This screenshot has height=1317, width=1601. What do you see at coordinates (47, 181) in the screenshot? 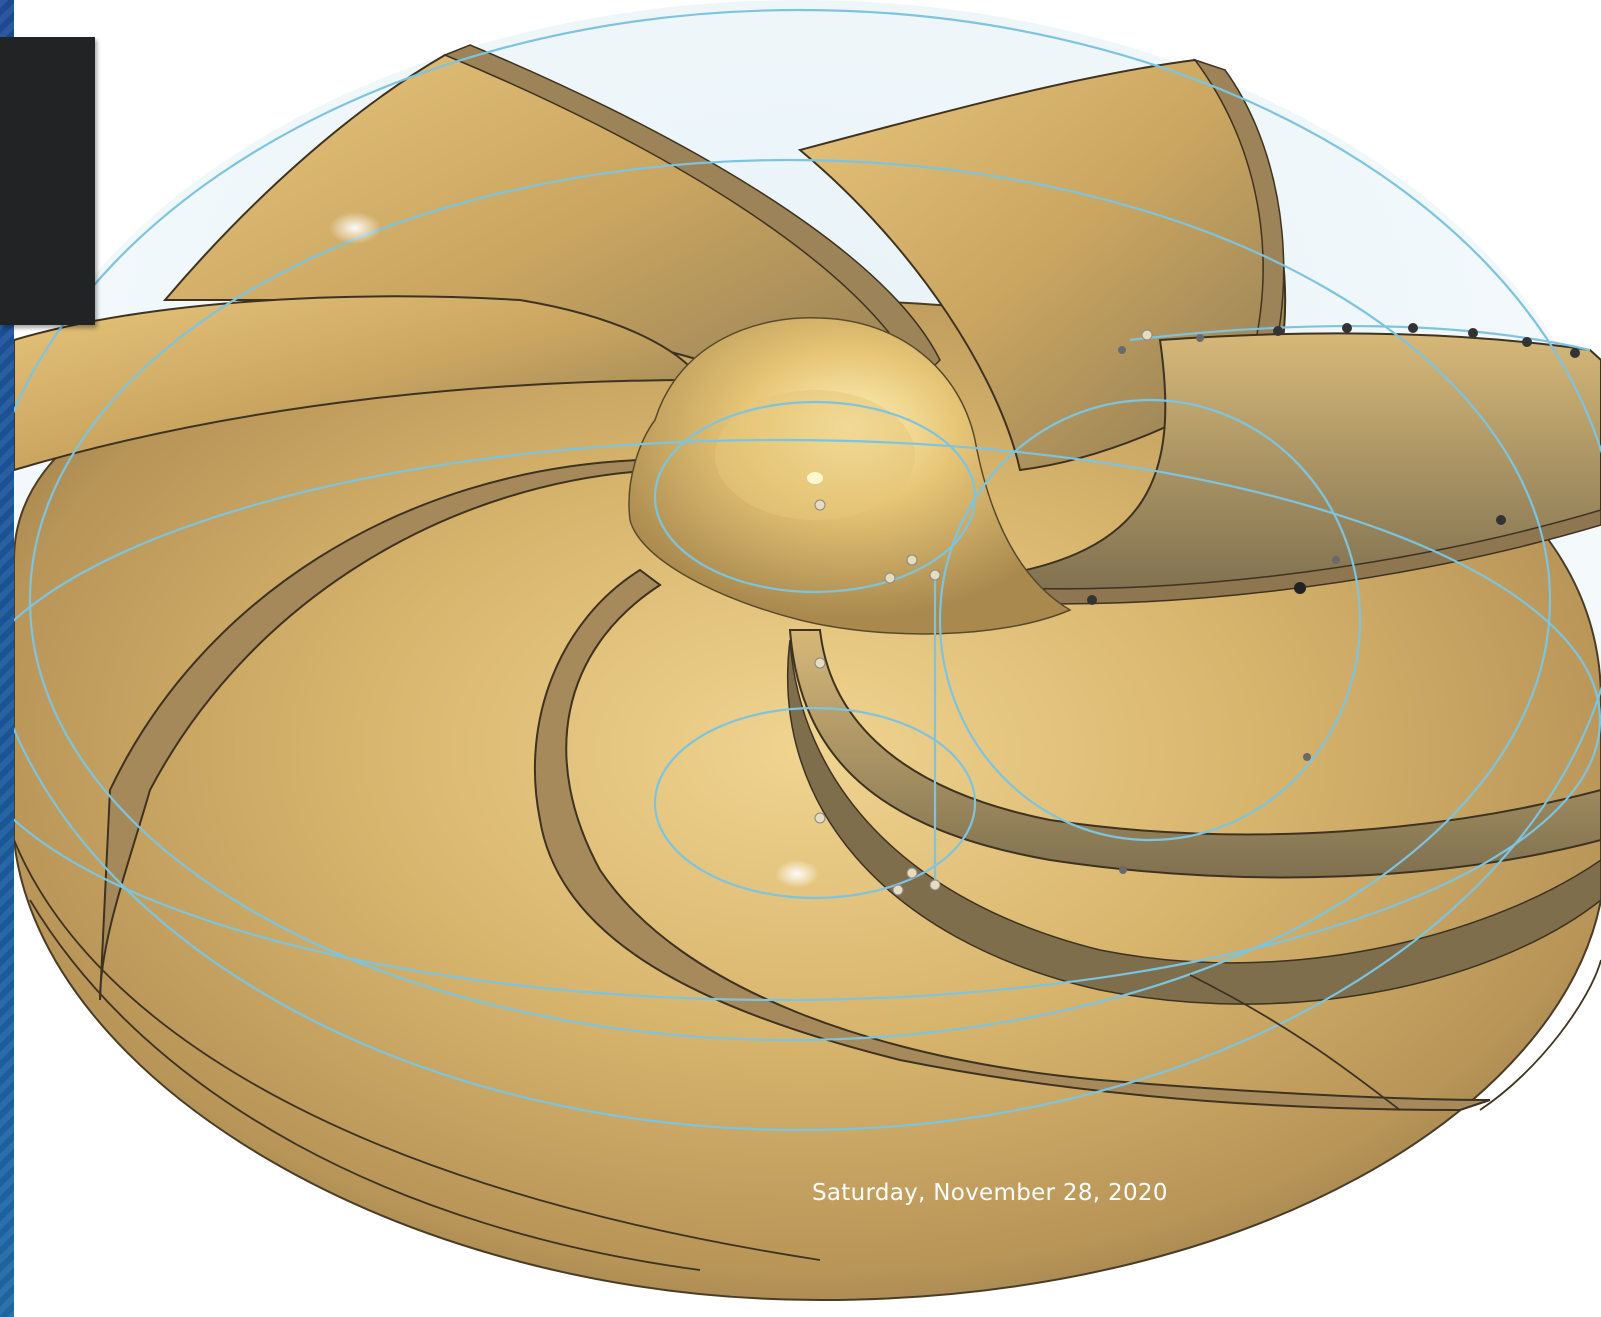
I see `title-placeholder` at bounding box center [47, 181].